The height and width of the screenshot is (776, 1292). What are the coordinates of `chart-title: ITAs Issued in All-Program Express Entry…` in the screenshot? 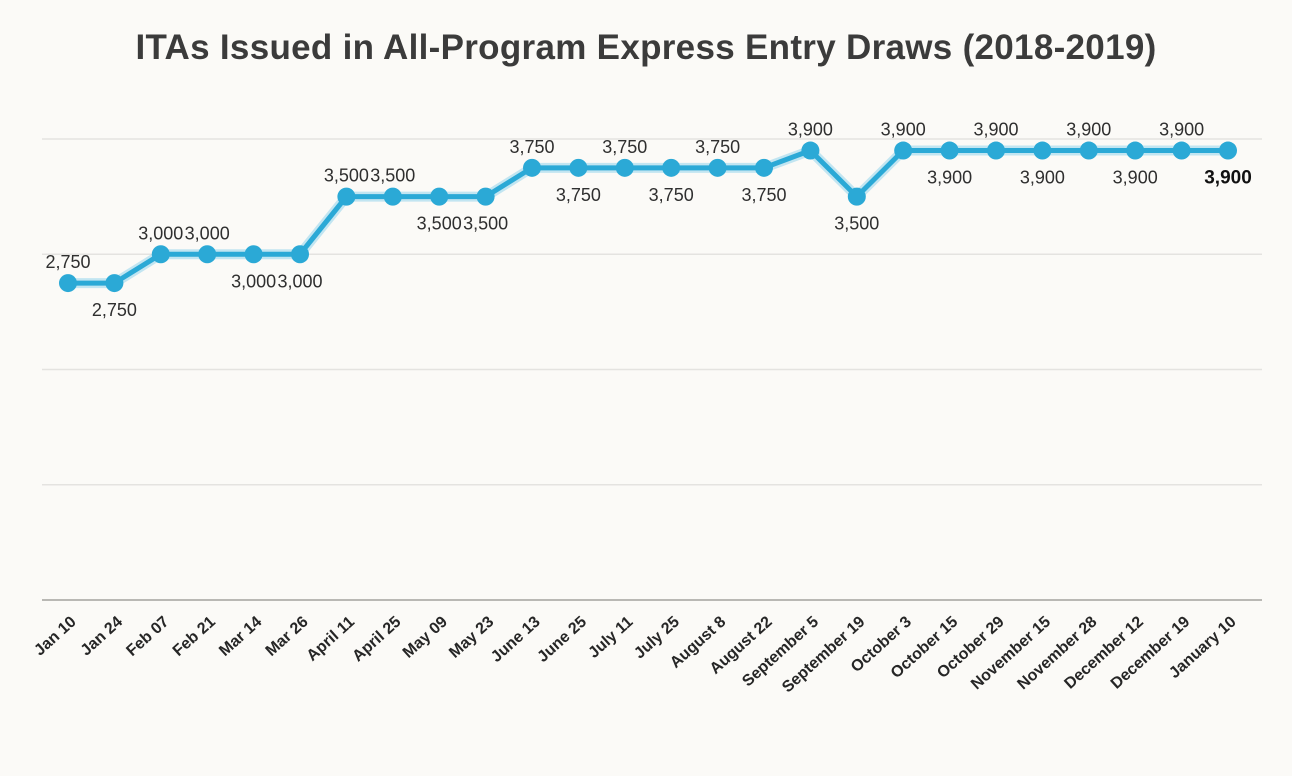 It's located at (646, 47).